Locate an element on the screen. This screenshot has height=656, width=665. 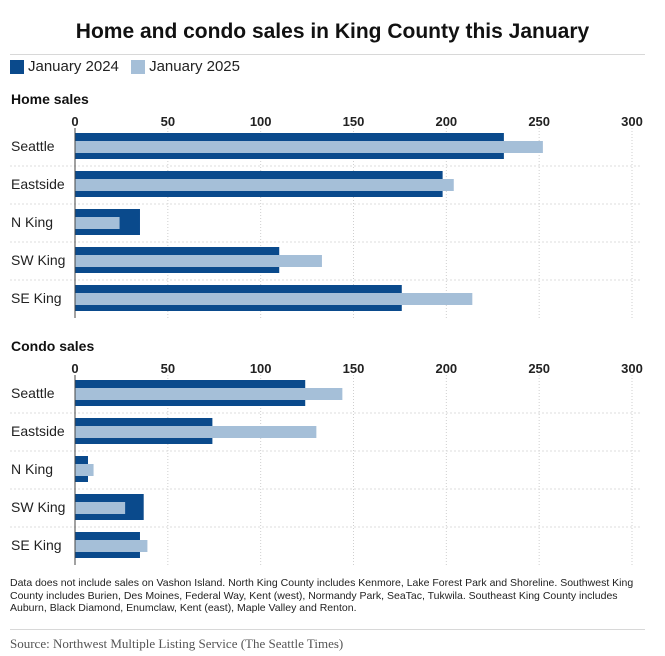
condo-tick-300: 300 is located at coordinates (632, 368).